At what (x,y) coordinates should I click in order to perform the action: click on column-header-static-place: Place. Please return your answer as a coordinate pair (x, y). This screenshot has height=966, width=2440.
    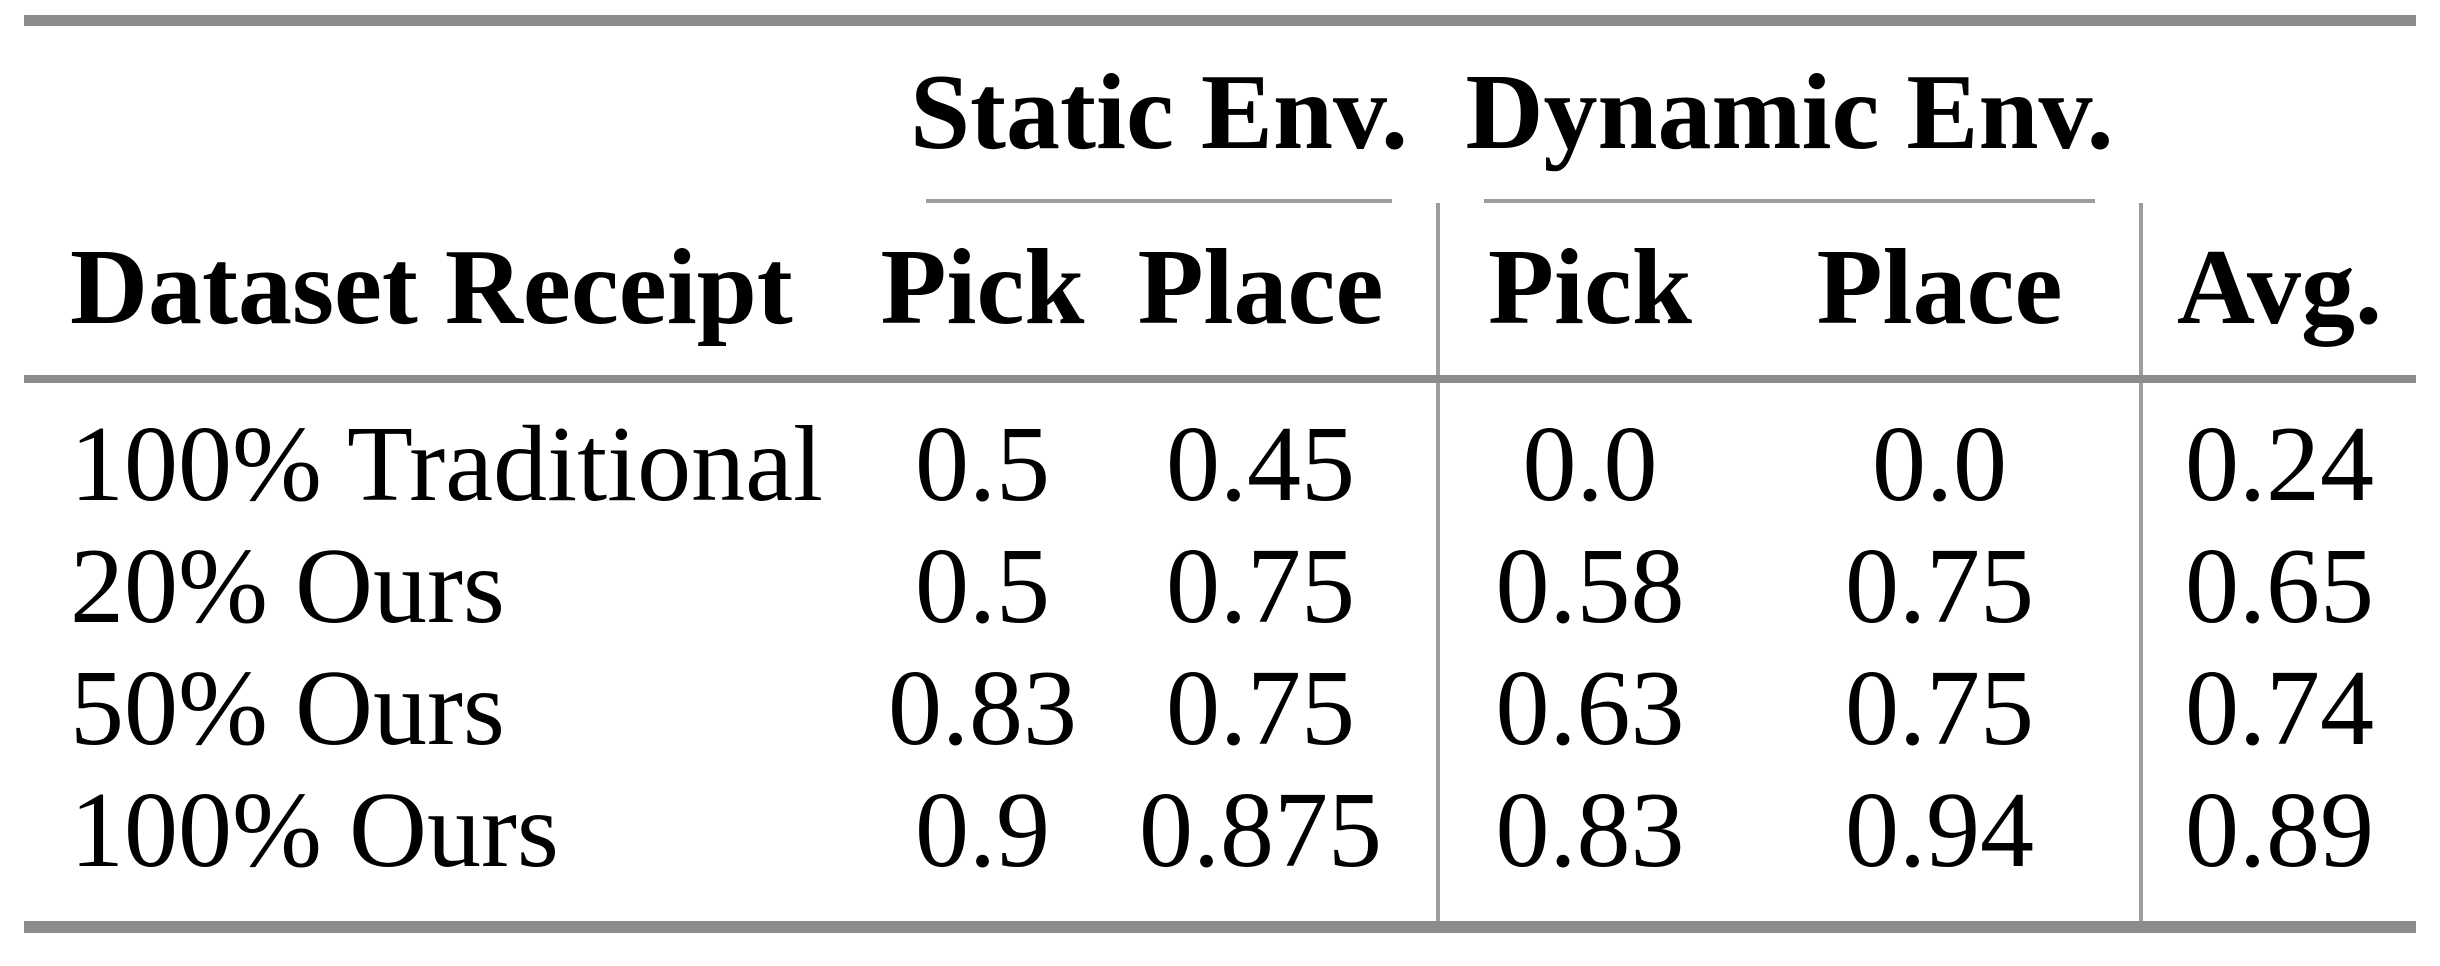
    Looking at the image, I should click on (1262, 293).